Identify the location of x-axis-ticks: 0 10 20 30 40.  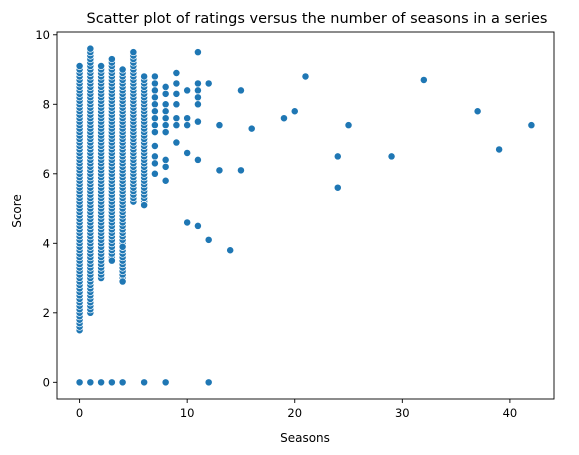
(296, 409).